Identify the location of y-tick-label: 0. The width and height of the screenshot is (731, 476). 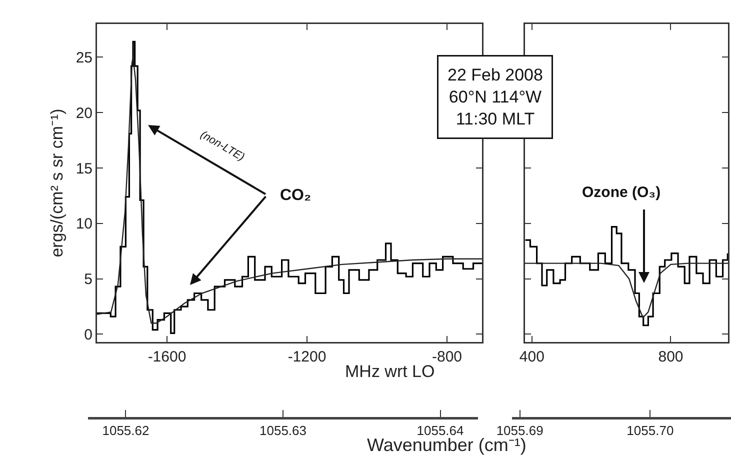
(88, 335).